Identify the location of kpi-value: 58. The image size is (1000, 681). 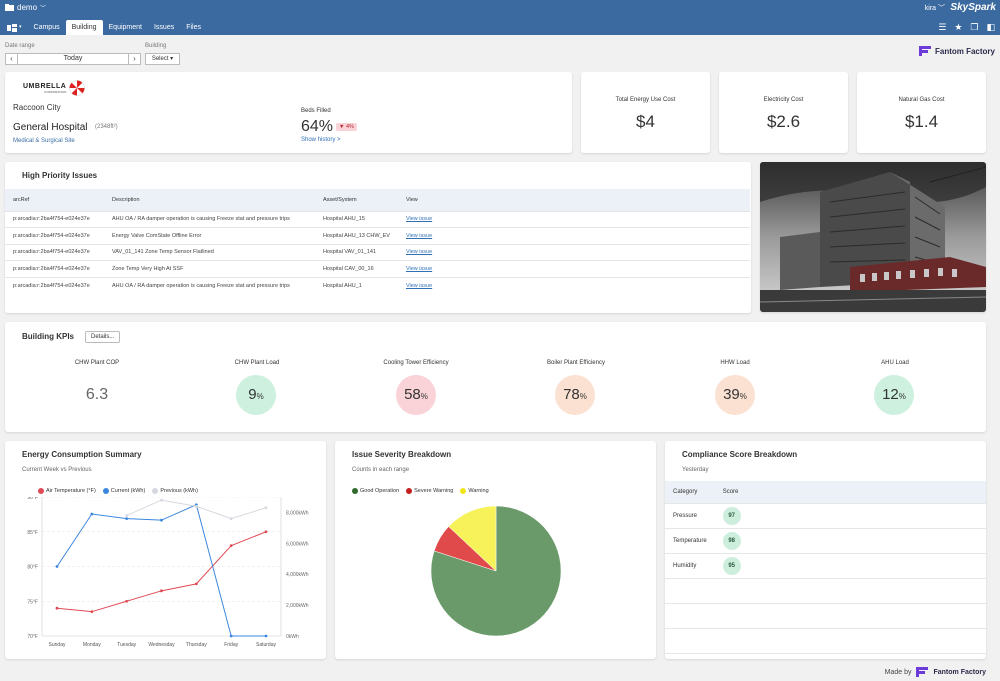
(412, 394).